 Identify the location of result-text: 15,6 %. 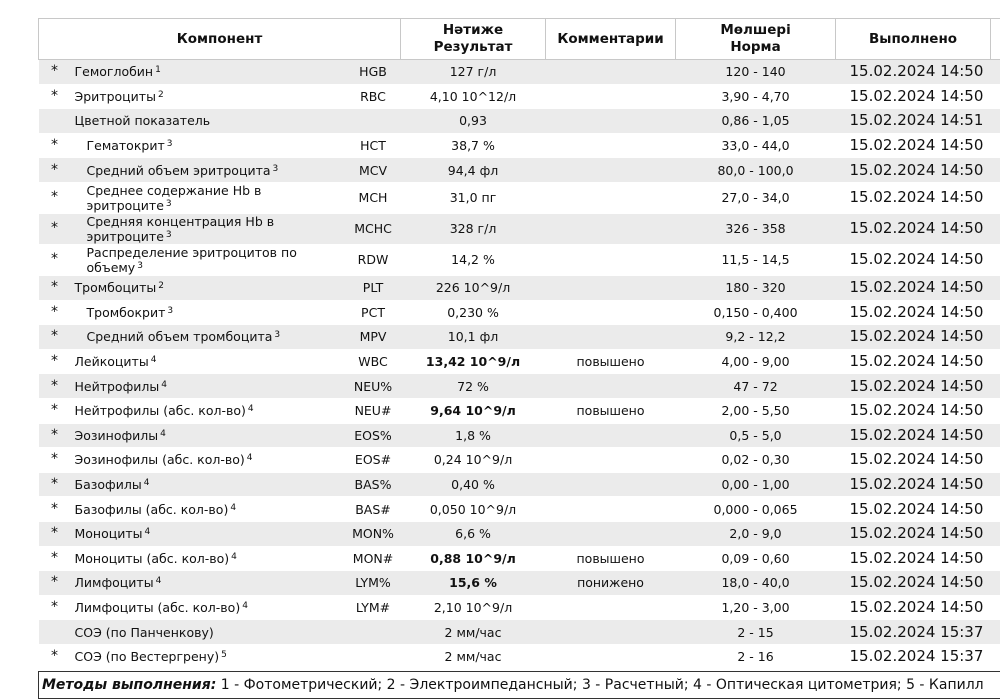
(473, 583).